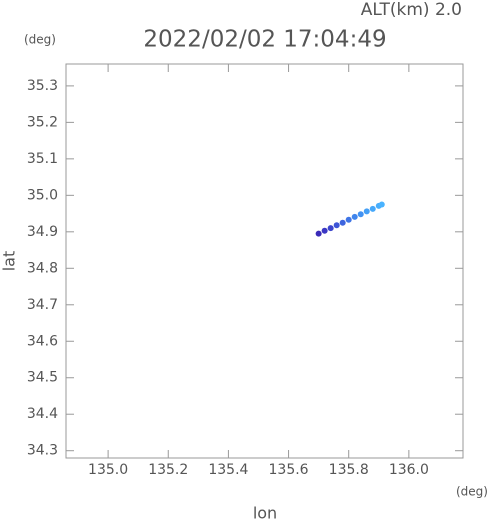  What do you see at coordinates (42, 122) in the screenshot?
I see `y-tick-label: 35.2` at bounding box center [42, 122].